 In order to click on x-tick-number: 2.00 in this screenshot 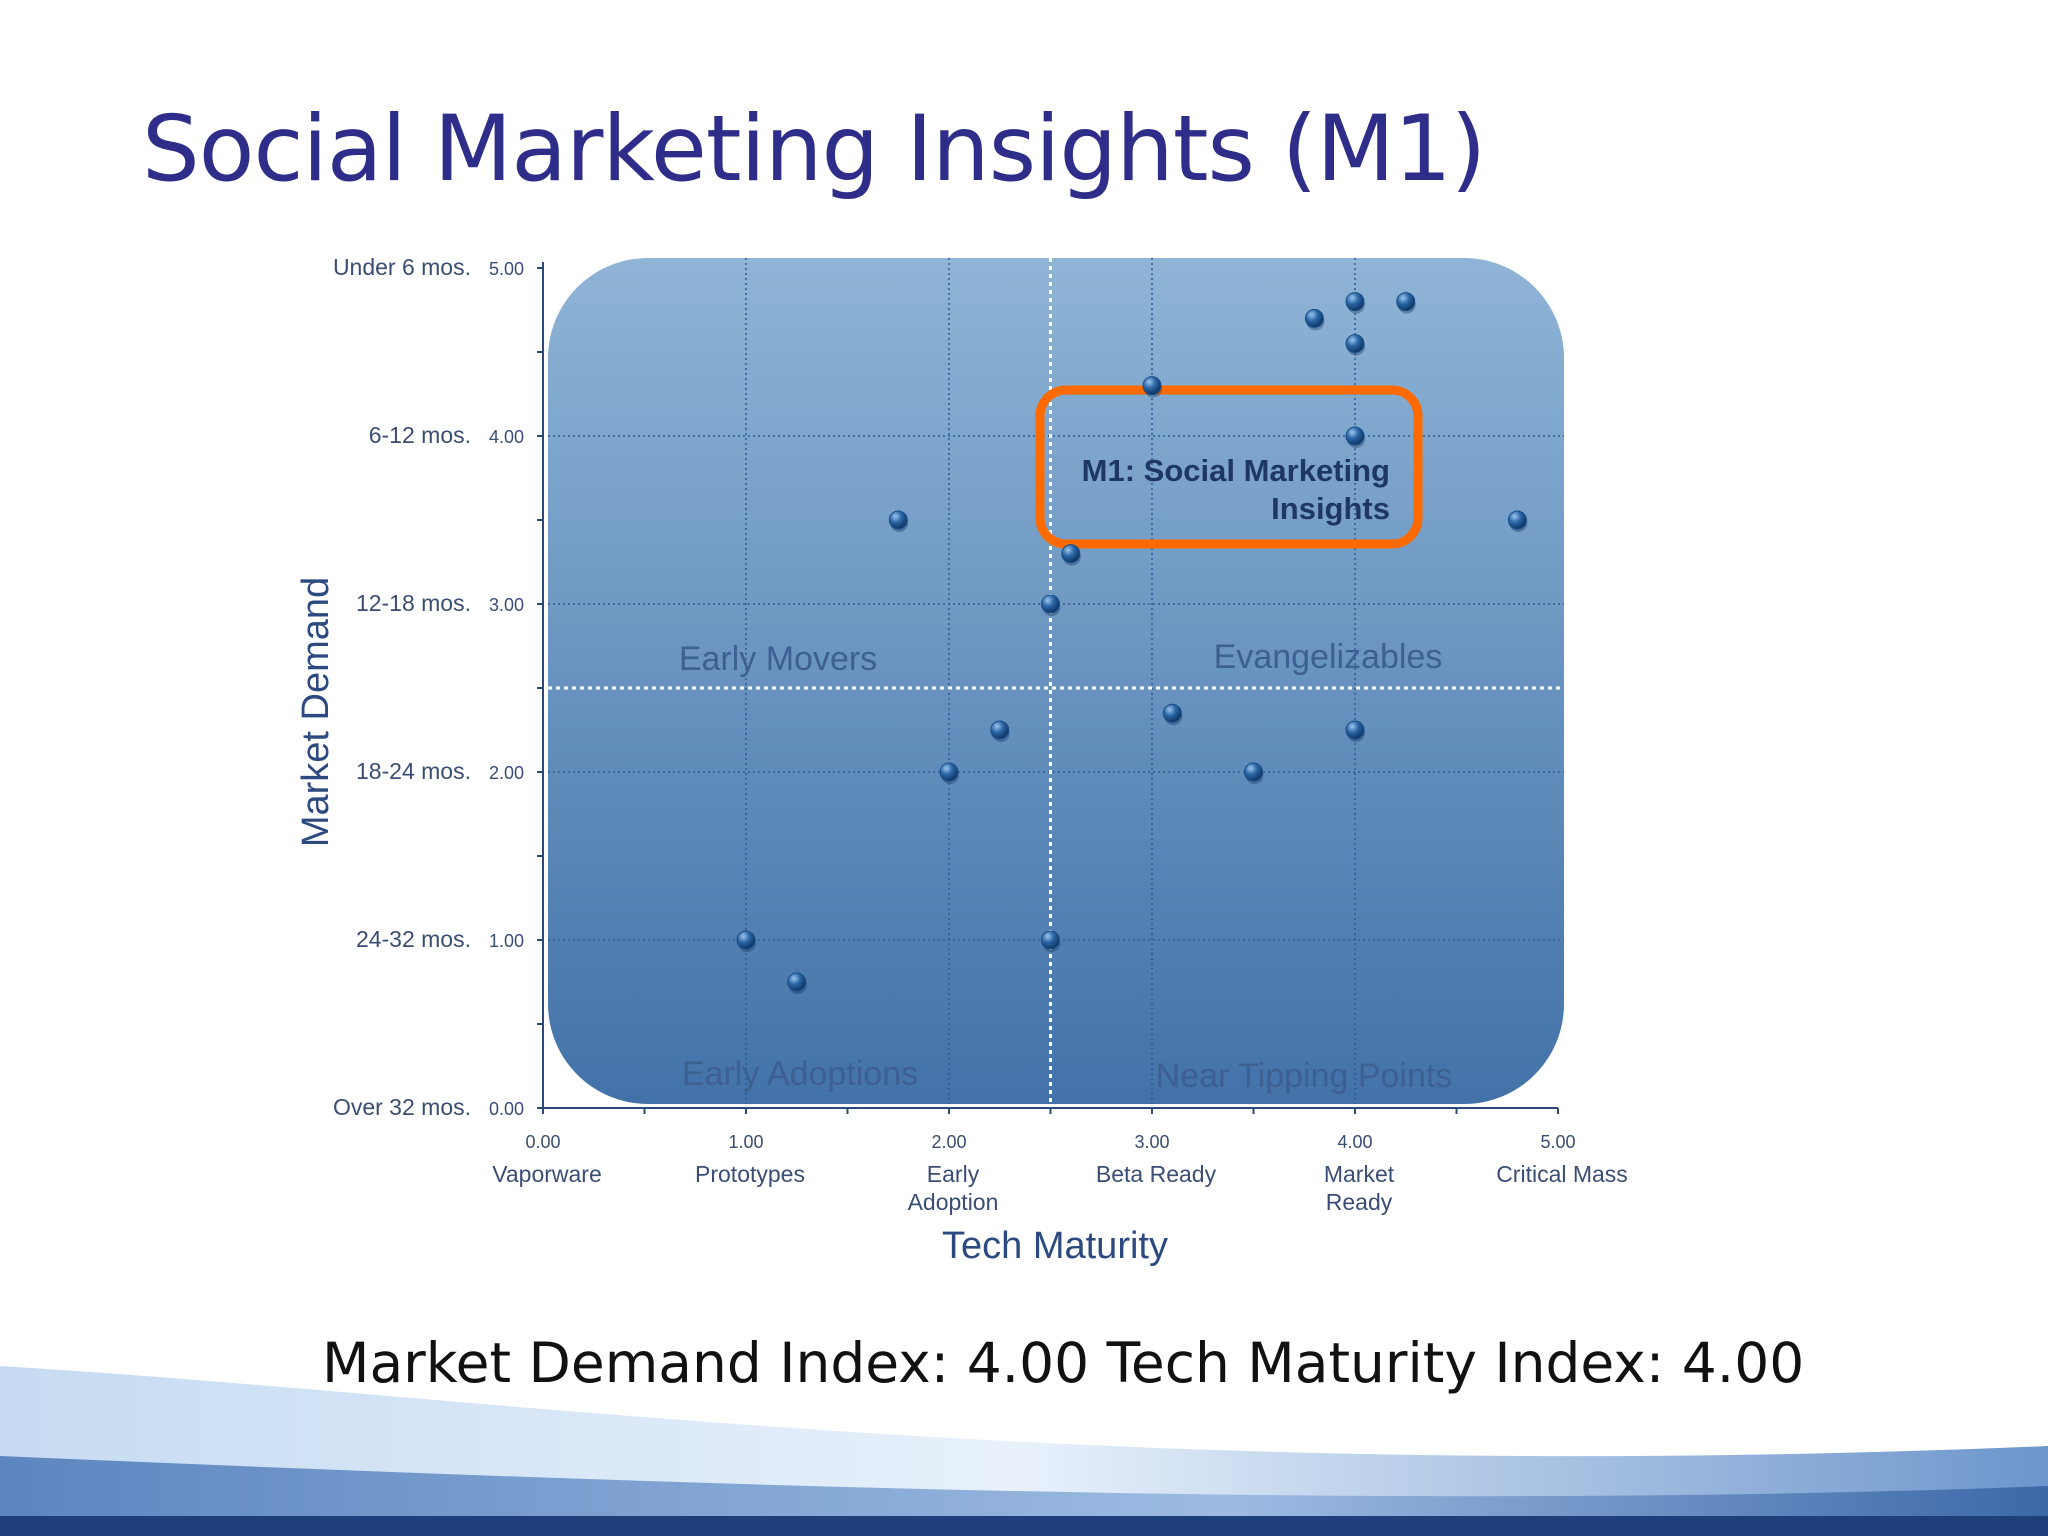, I will do `click(948, 1142)`.